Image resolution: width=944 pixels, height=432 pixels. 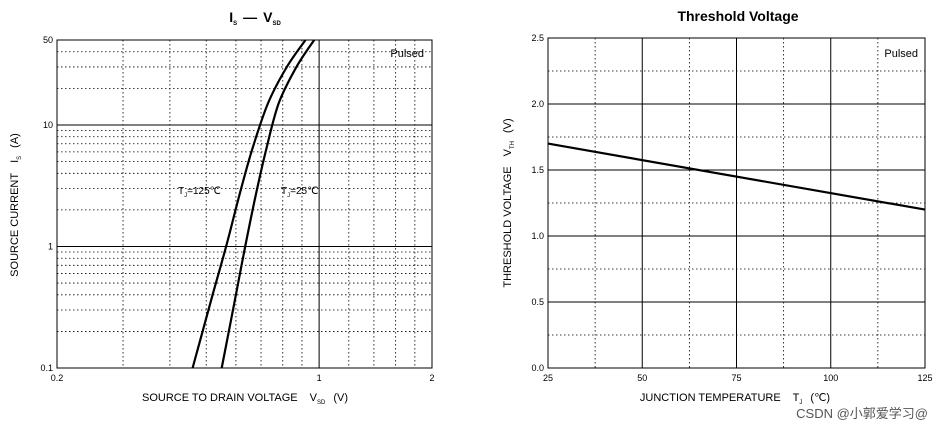 What do you see at coordinates (537, 38) in the screenshot?
I see `y-tick-label: 2.5` at bounding box center [537, 38].